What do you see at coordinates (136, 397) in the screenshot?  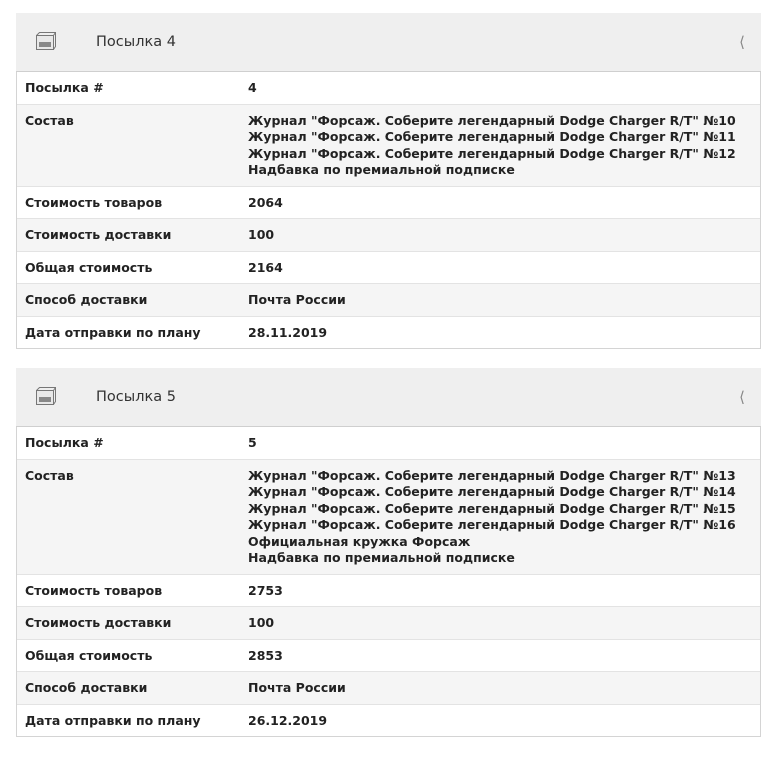 I see `parcel-title: Посылка 5` at bounding box center [136, 397].